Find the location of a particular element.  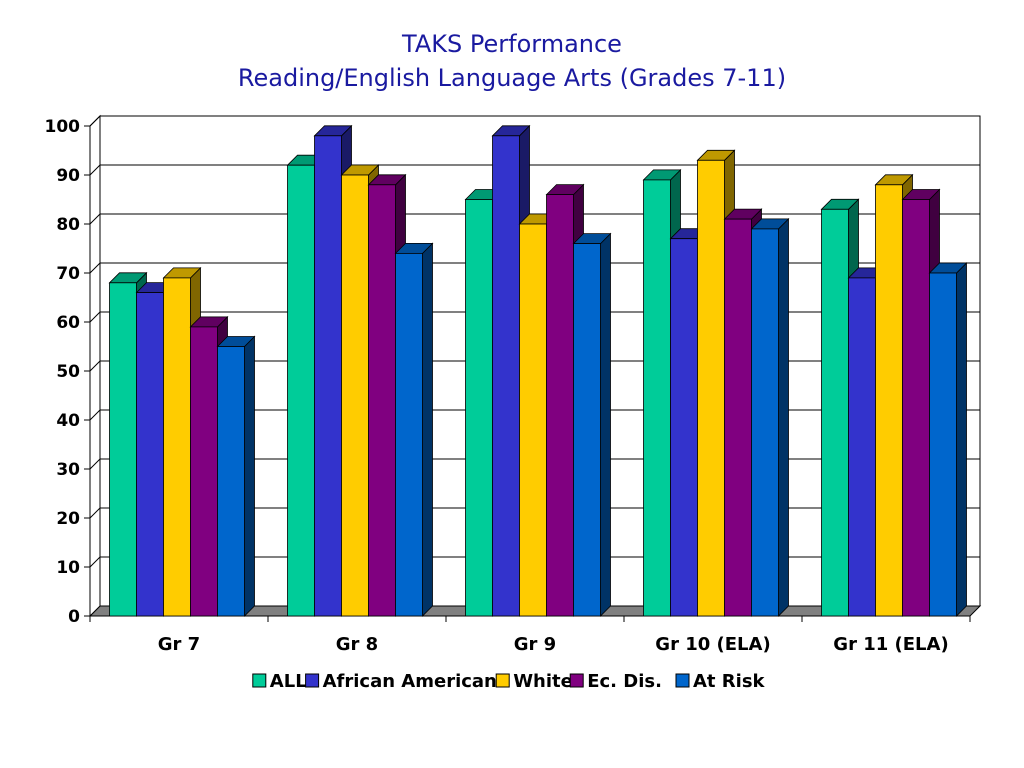

x-tick-label: Gr 9 is located at coordinates (535, 644).